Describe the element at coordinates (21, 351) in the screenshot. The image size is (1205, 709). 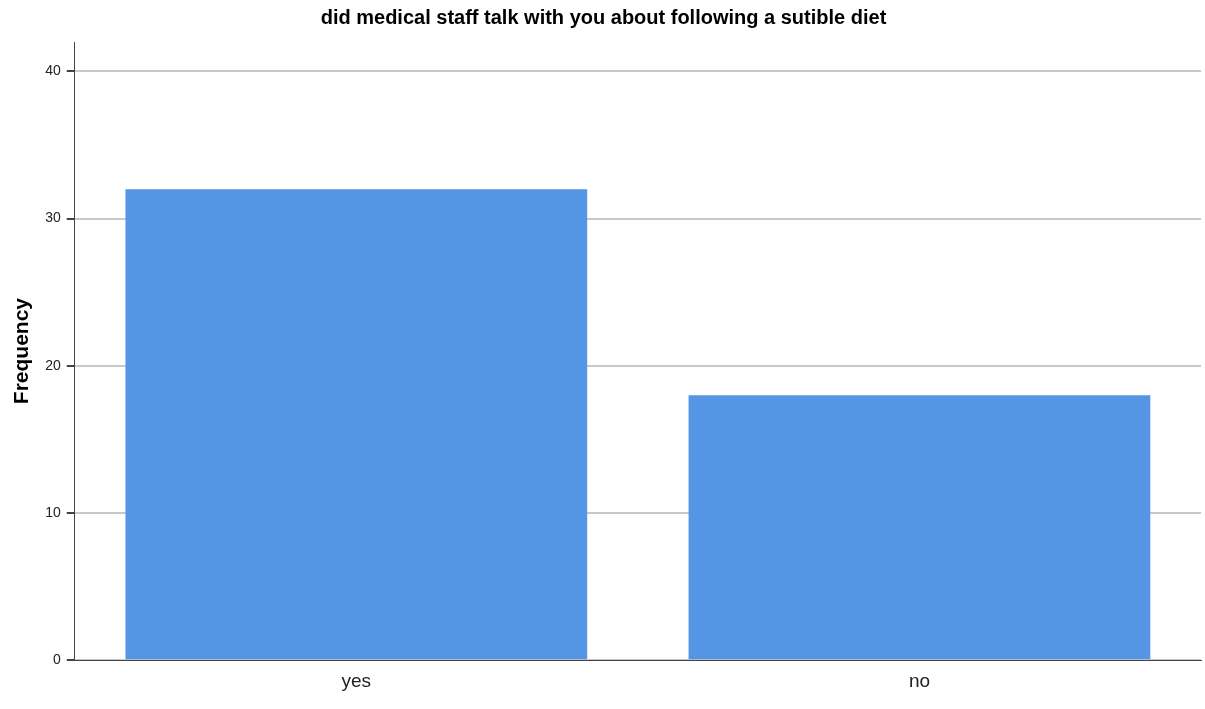
I see `y-axis-title: Frequency` at that location.